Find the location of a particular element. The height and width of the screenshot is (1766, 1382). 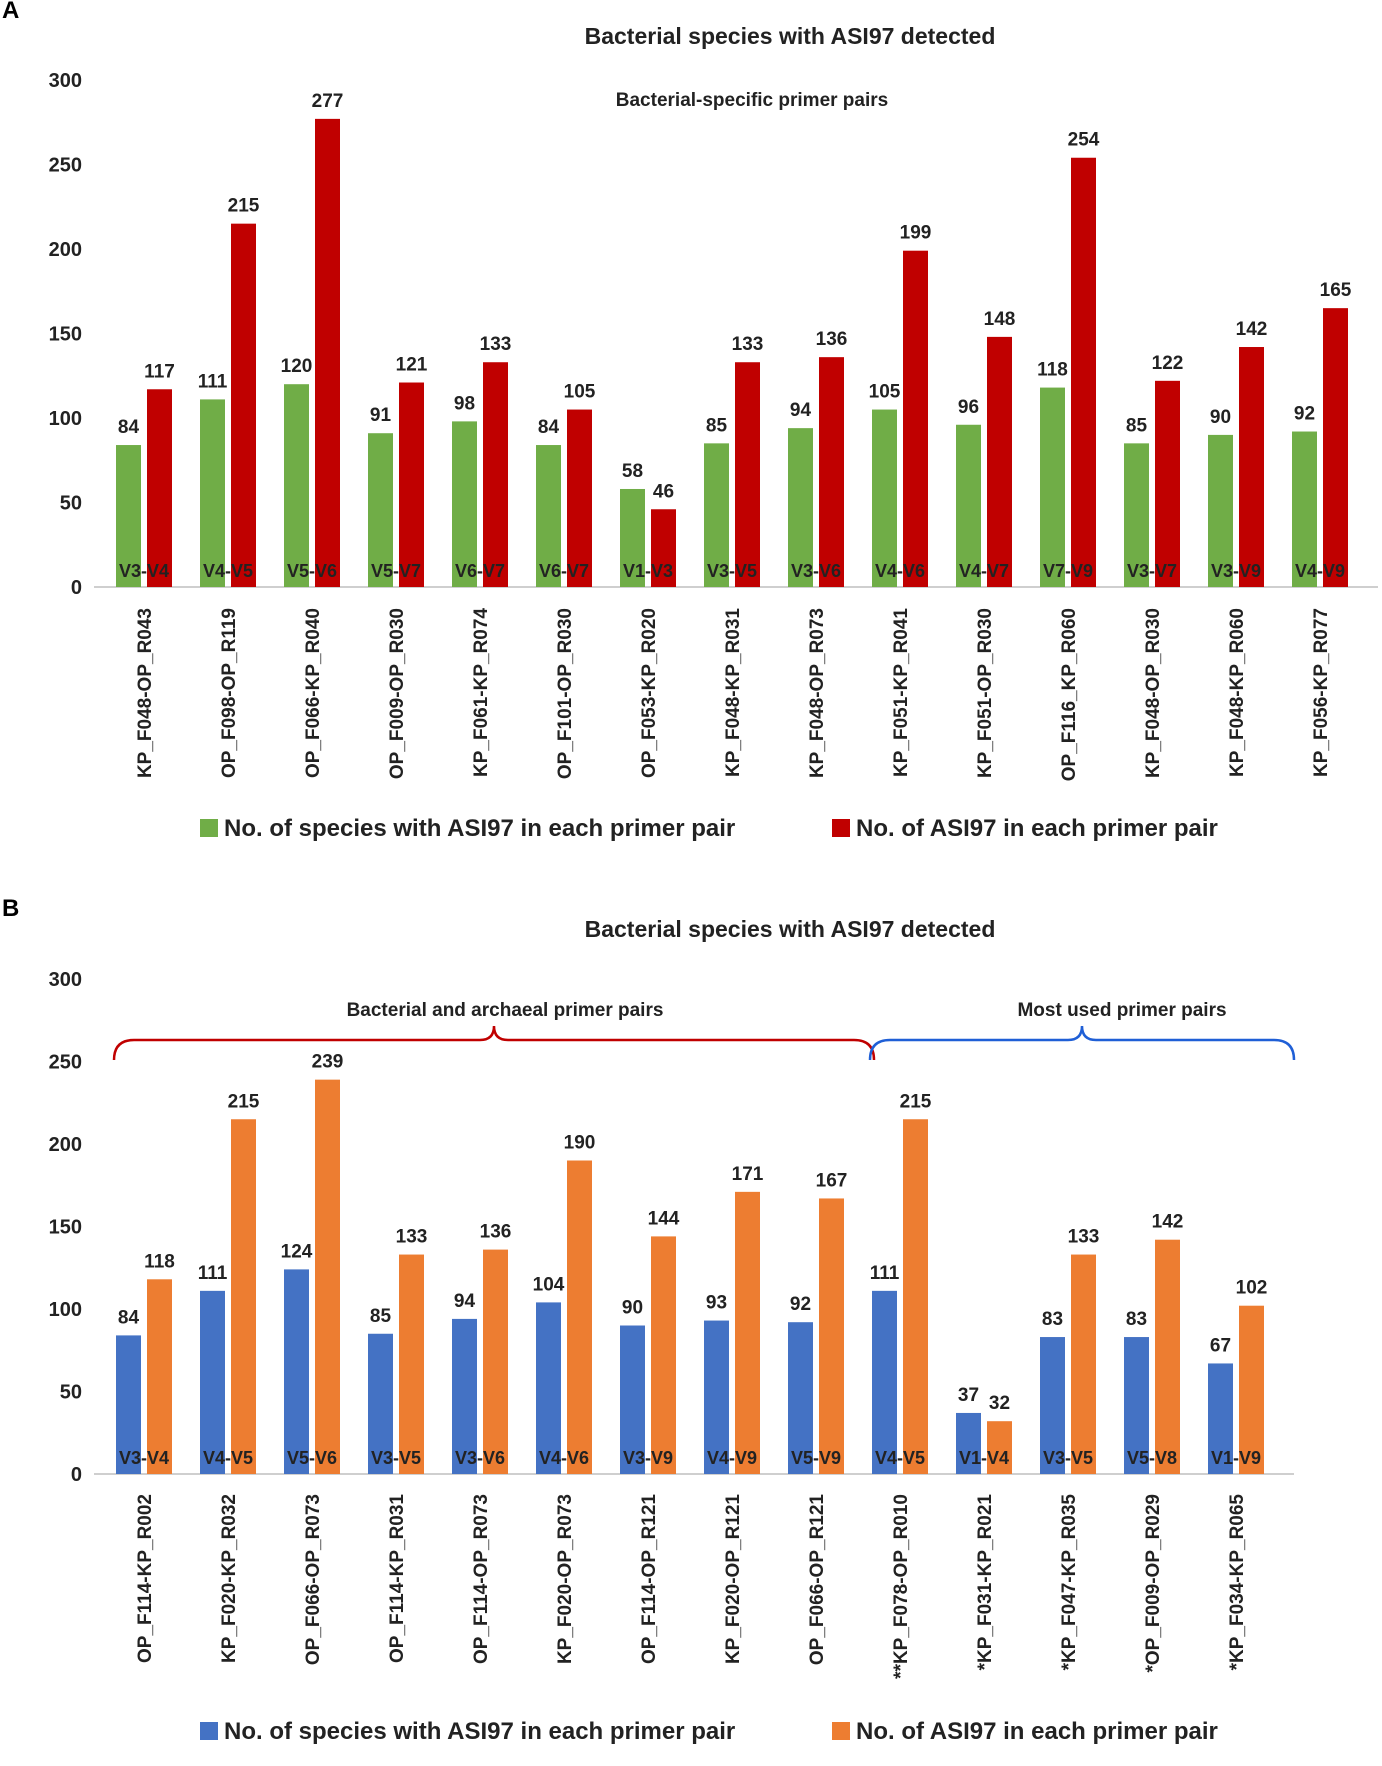

data-label: 102 is located at coordinates (1252, 1288).